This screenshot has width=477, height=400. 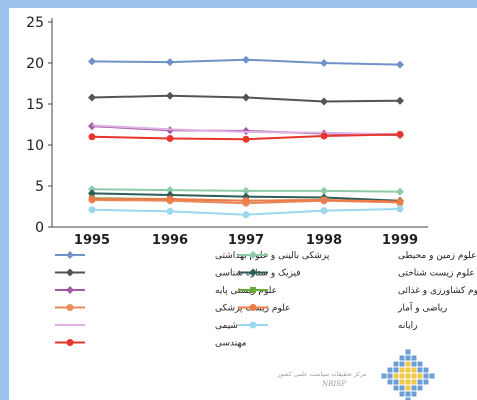 What do you see at coordinates (35, 23) in the screenshot?
I see `y-tick-label: 25` at bounding box center [35, 23].